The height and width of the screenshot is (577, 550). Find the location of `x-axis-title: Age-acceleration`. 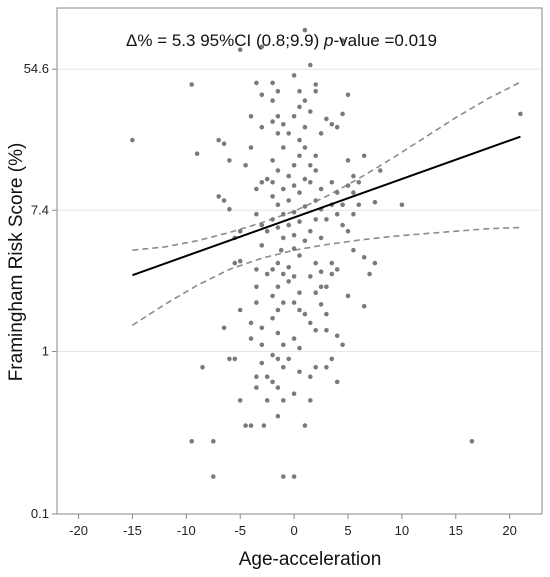

x-axis-title: Age-acceleration is located at coordinates (310, 559).